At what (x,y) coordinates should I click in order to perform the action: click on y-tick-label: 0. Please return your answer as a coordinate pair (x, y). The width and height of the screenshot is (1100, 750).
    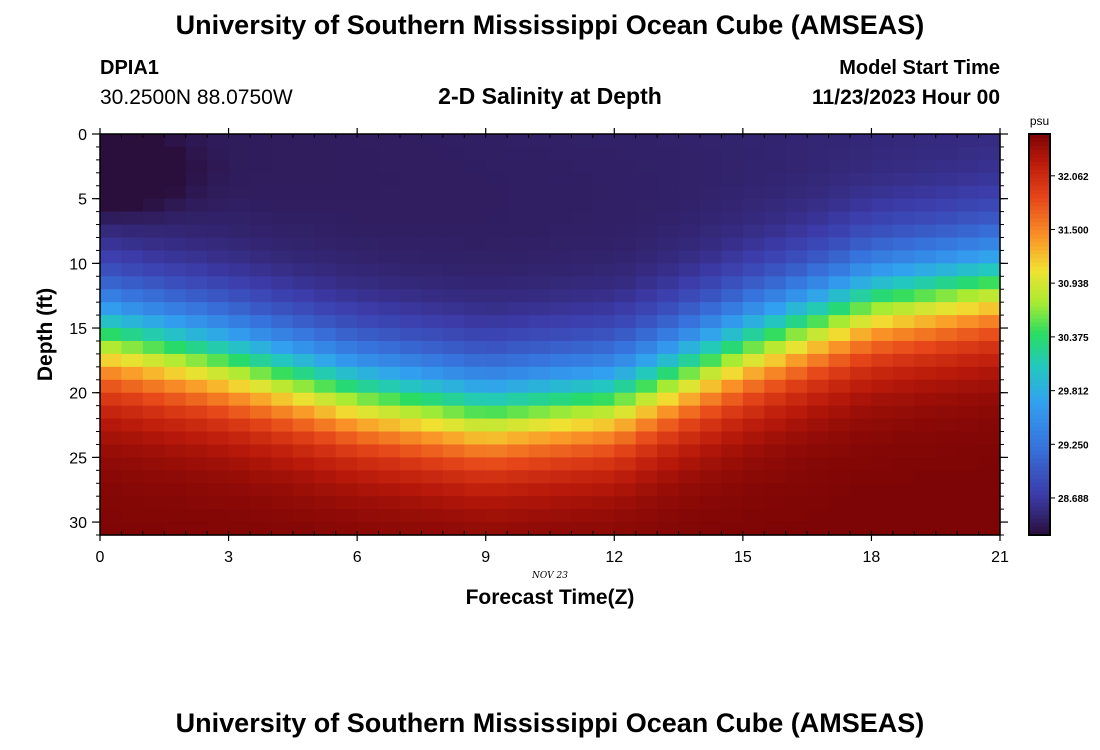
    Looking at the image, I should click on (82, 135).